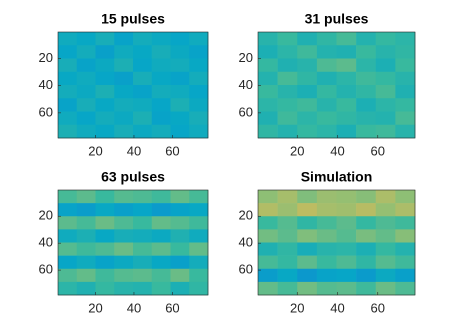  I want to click on x-tick-label: 60, so click(172, 307).